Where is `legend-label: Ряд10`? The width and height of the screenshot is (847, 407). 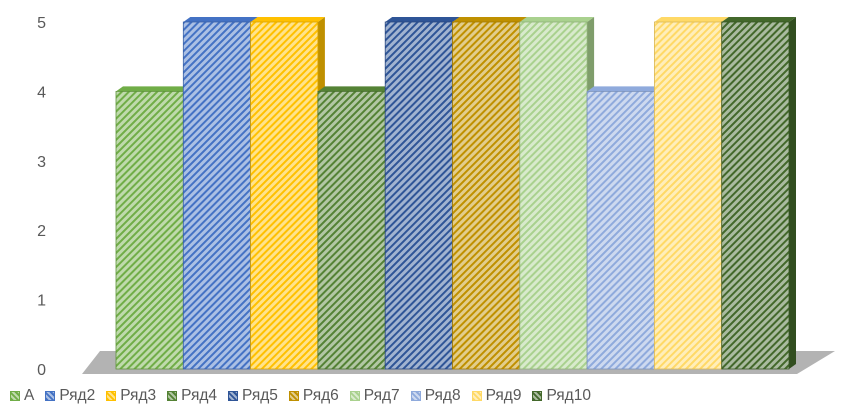 legend-label: Ряд10 is located at coordinates (568, 395).